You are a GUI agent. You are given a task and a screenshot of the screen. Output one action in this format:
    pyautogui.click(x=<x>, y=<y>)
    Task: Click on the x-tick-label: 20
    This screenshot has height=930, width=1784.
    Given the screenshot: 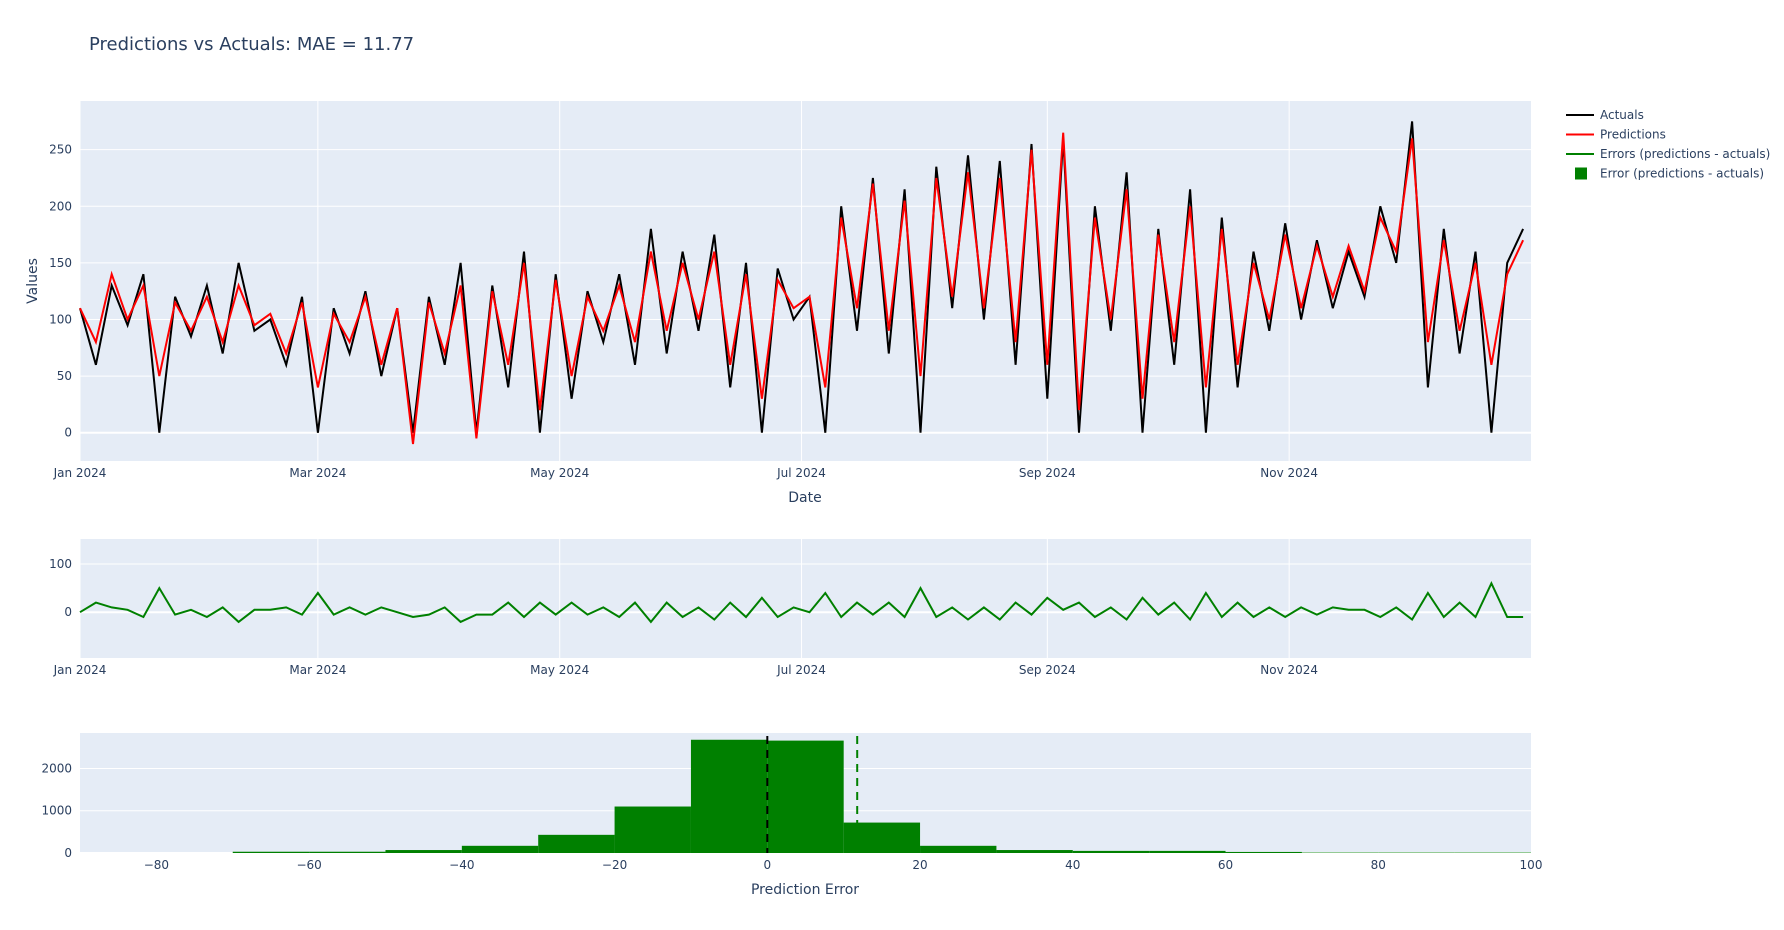 What is the action you would take?
    pyautogui.click(x=919, y=865)
    